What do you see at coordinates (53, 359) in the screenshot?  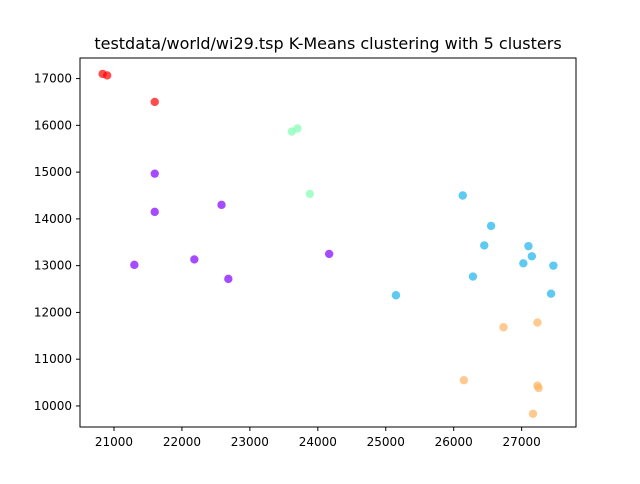 I see `y-tick-label: 11000` at bounding box center [53, 359].